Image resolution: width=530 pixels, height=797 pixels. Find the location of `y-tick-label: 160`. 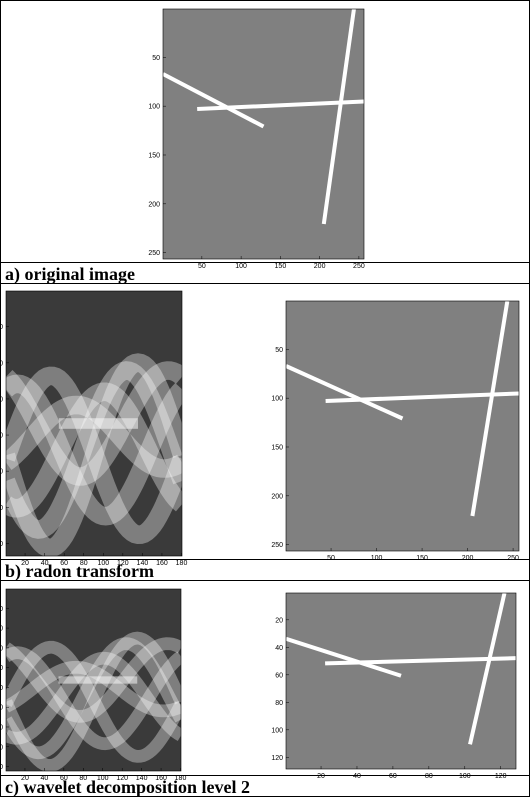

y-tick-label: 160 is located at coordinates (2, 747).